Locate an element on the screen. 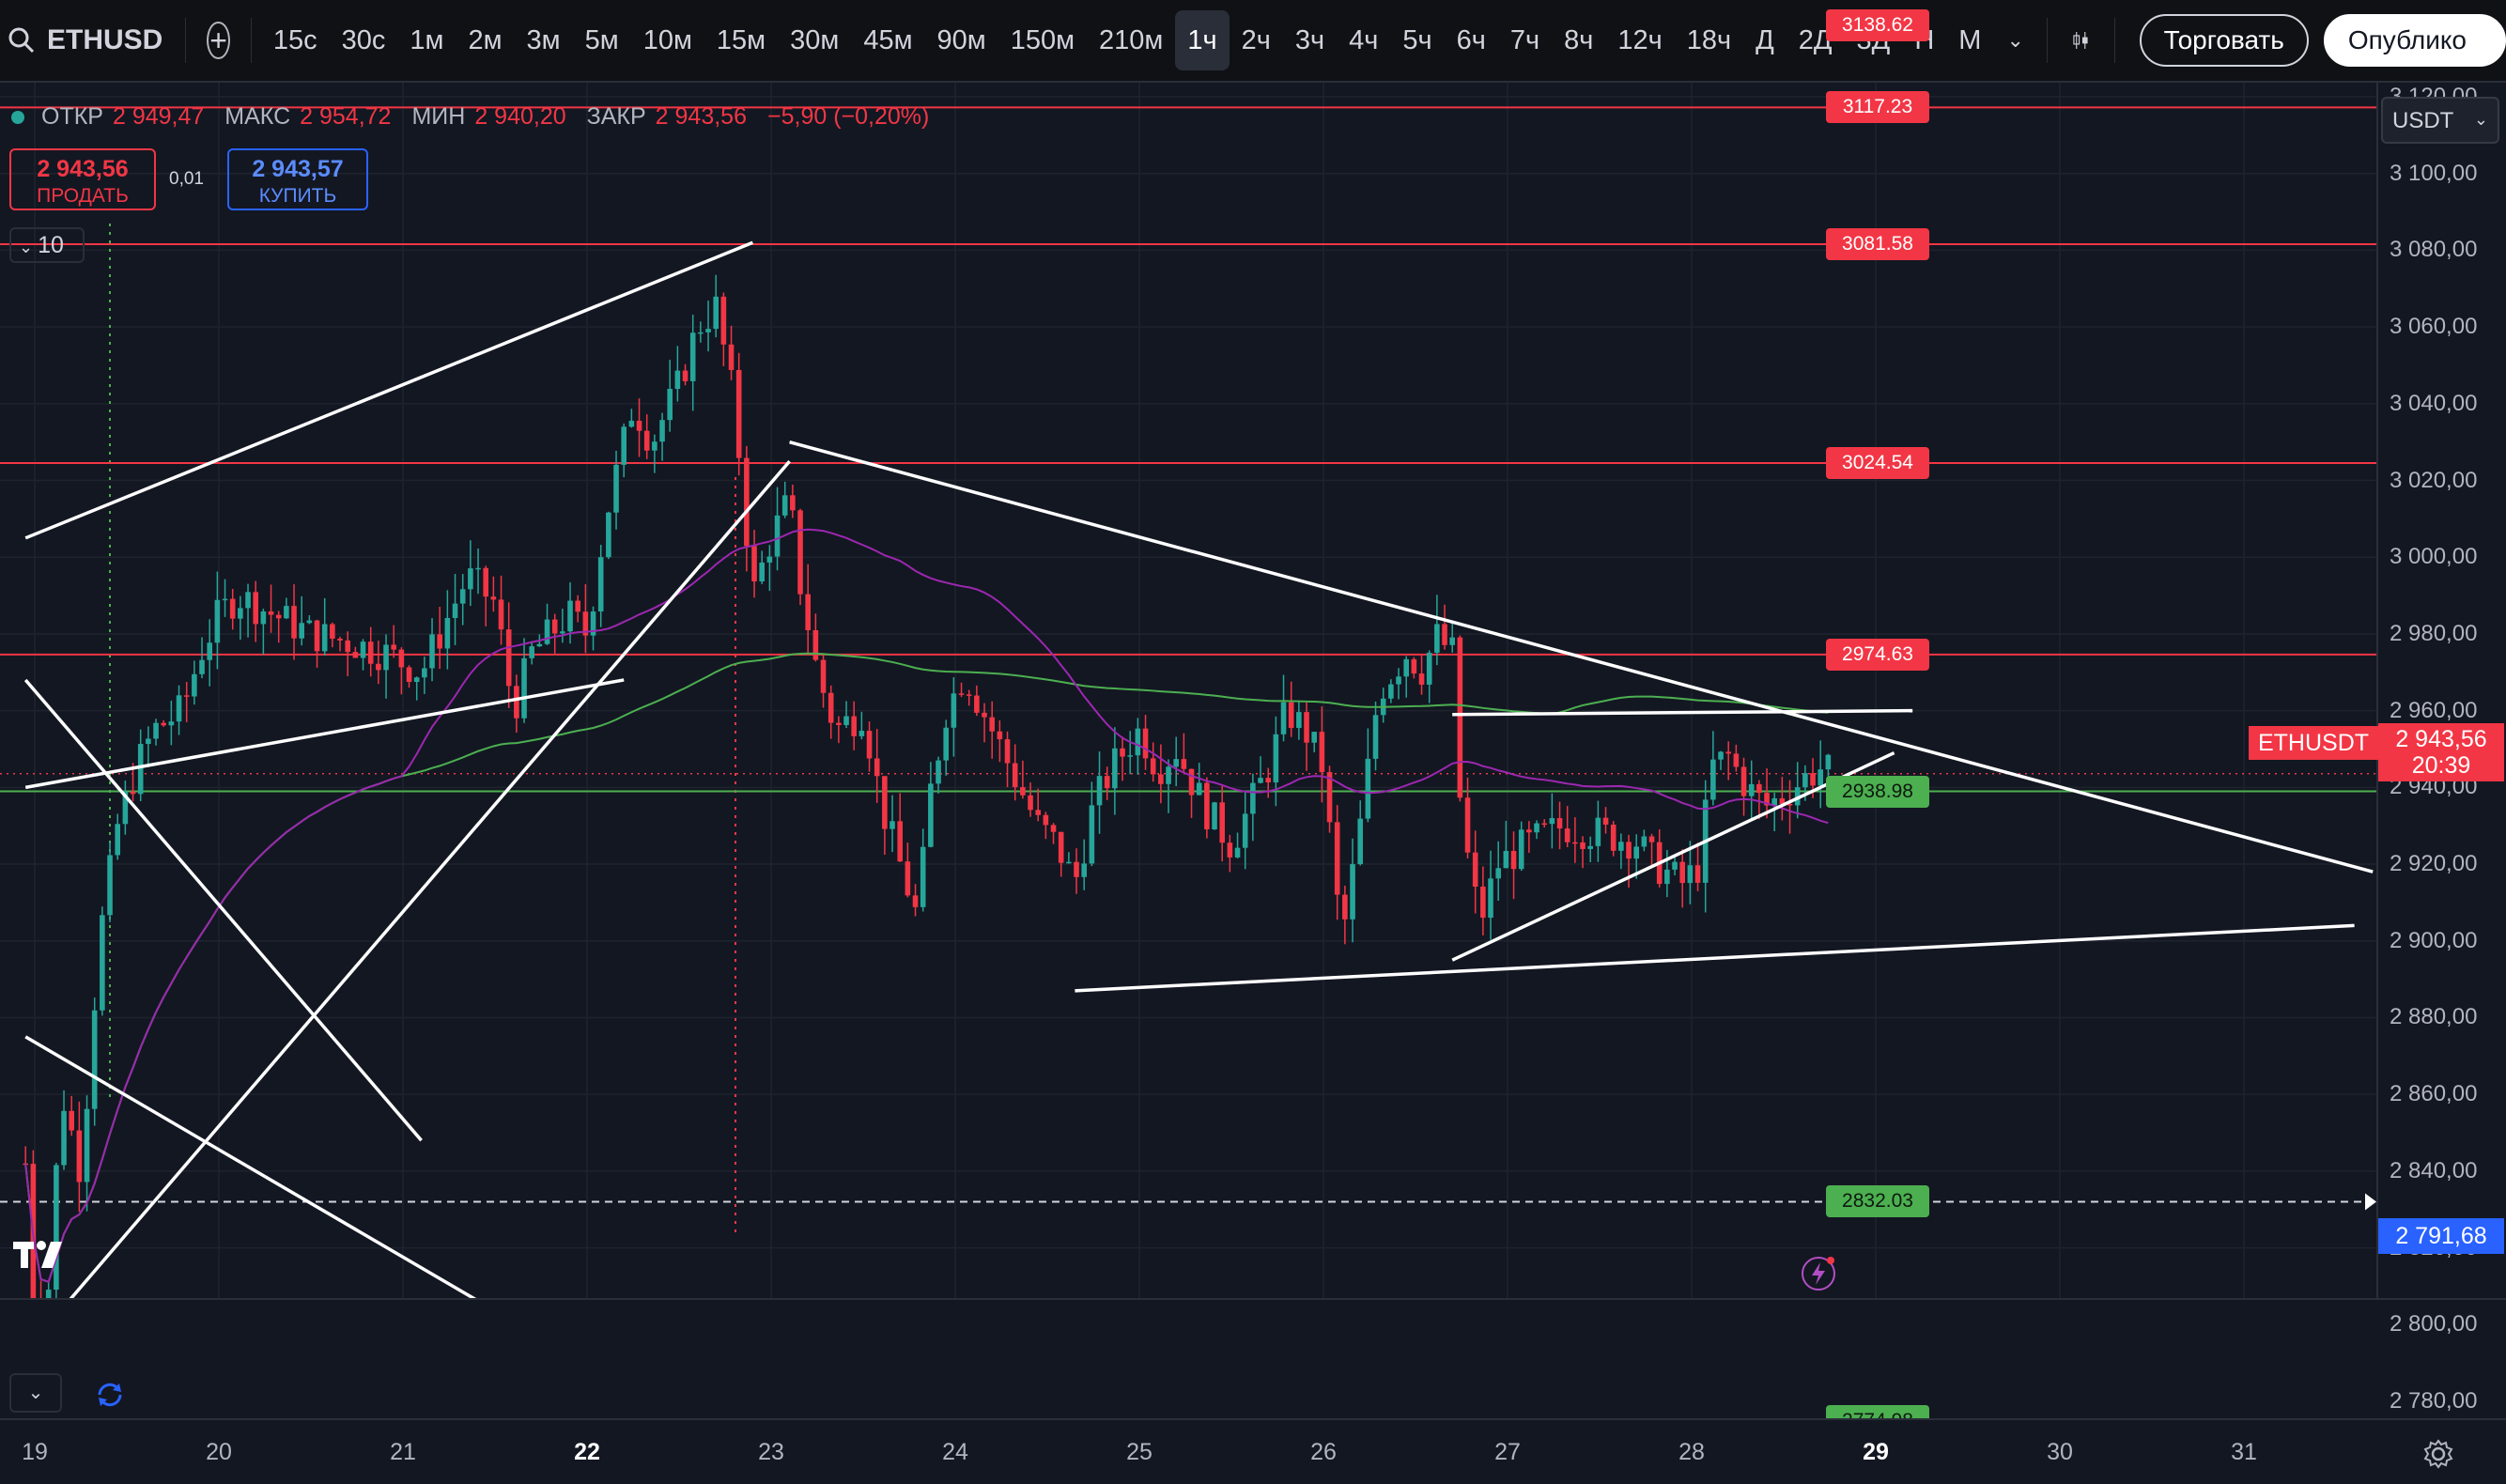 Image resolution: width=2506 pixels, height=1484 pixels. time-axis: 19 20 21 22 23 24 25 26 27 28 29 30 31 is located at coordinates (1253, 1451).